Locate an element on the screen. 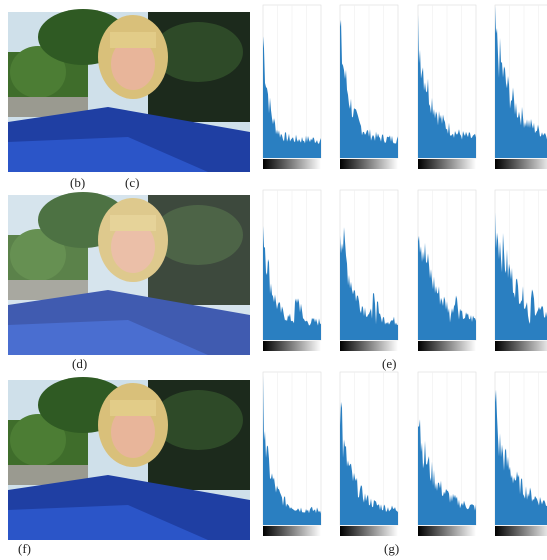  panel-label: (f) is located at coordinates (24, 548).